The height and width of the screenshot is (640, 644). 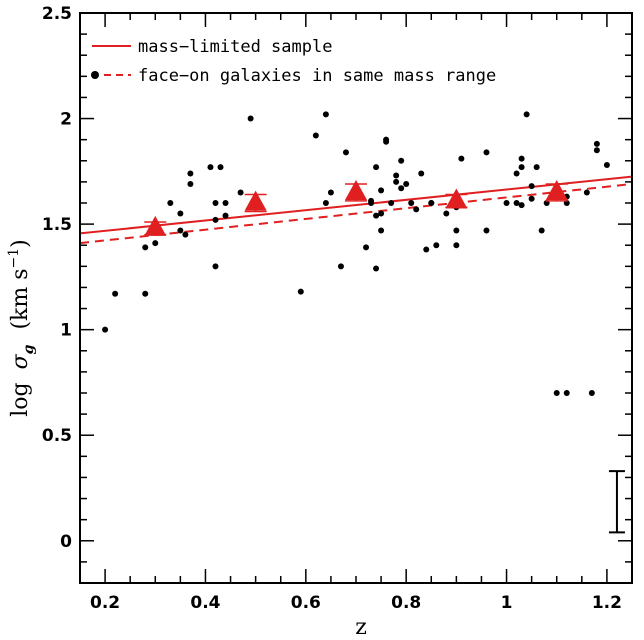 I want to click on y-axis-label-units-open: (km s, so click(x=20, y=298).